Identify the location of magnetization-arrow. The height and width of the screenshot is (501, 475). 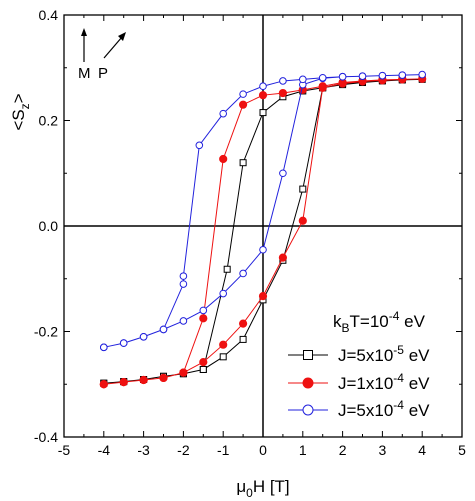
(84, 45).